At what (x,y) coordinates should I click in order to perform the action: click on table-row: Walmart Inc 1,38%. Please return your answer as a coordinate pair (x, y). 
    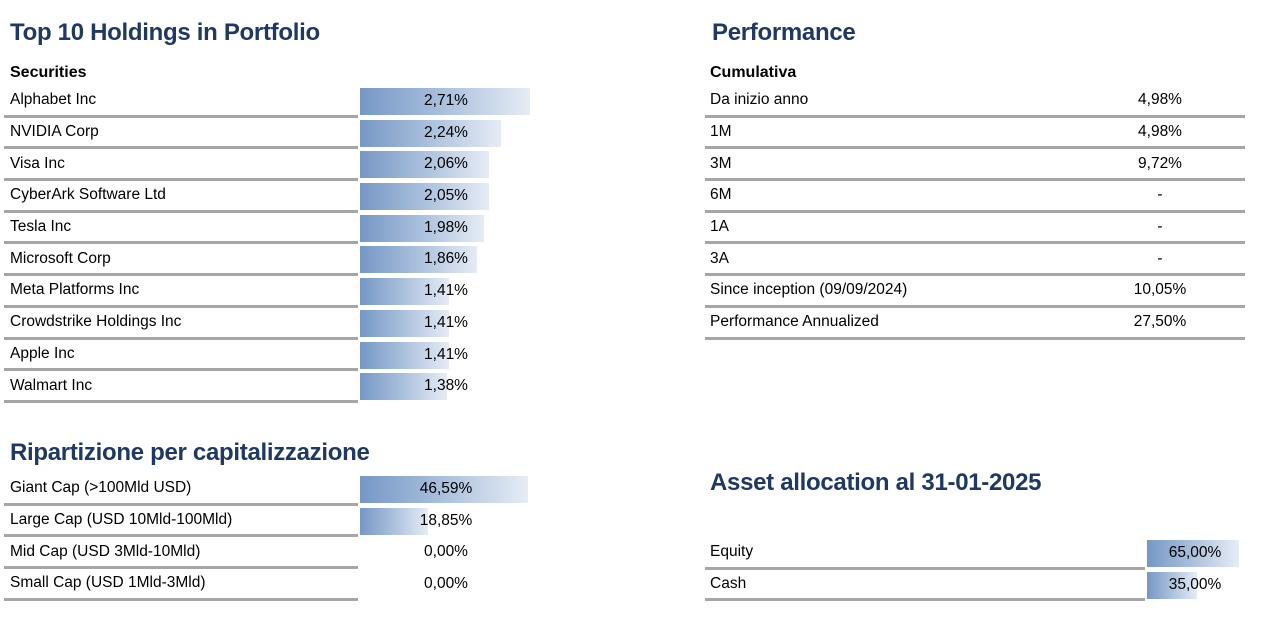
    Looking at the image, I should click on (269, 387).